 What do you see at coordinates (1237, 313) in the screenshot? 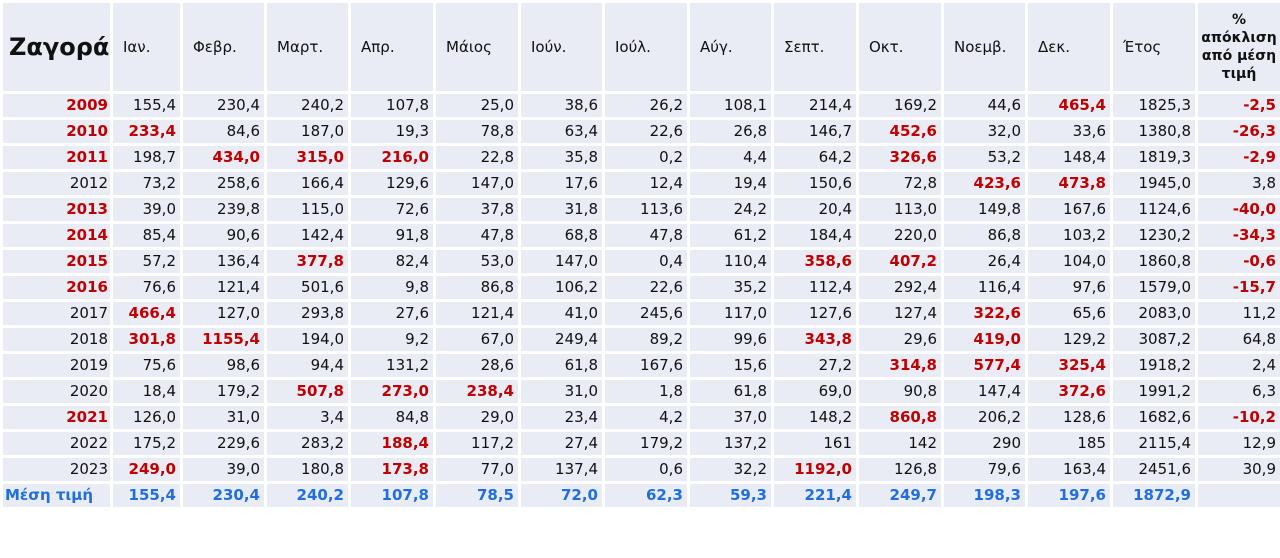
I see `pct-cell: 11,2` at bounding box center [1237, 313].